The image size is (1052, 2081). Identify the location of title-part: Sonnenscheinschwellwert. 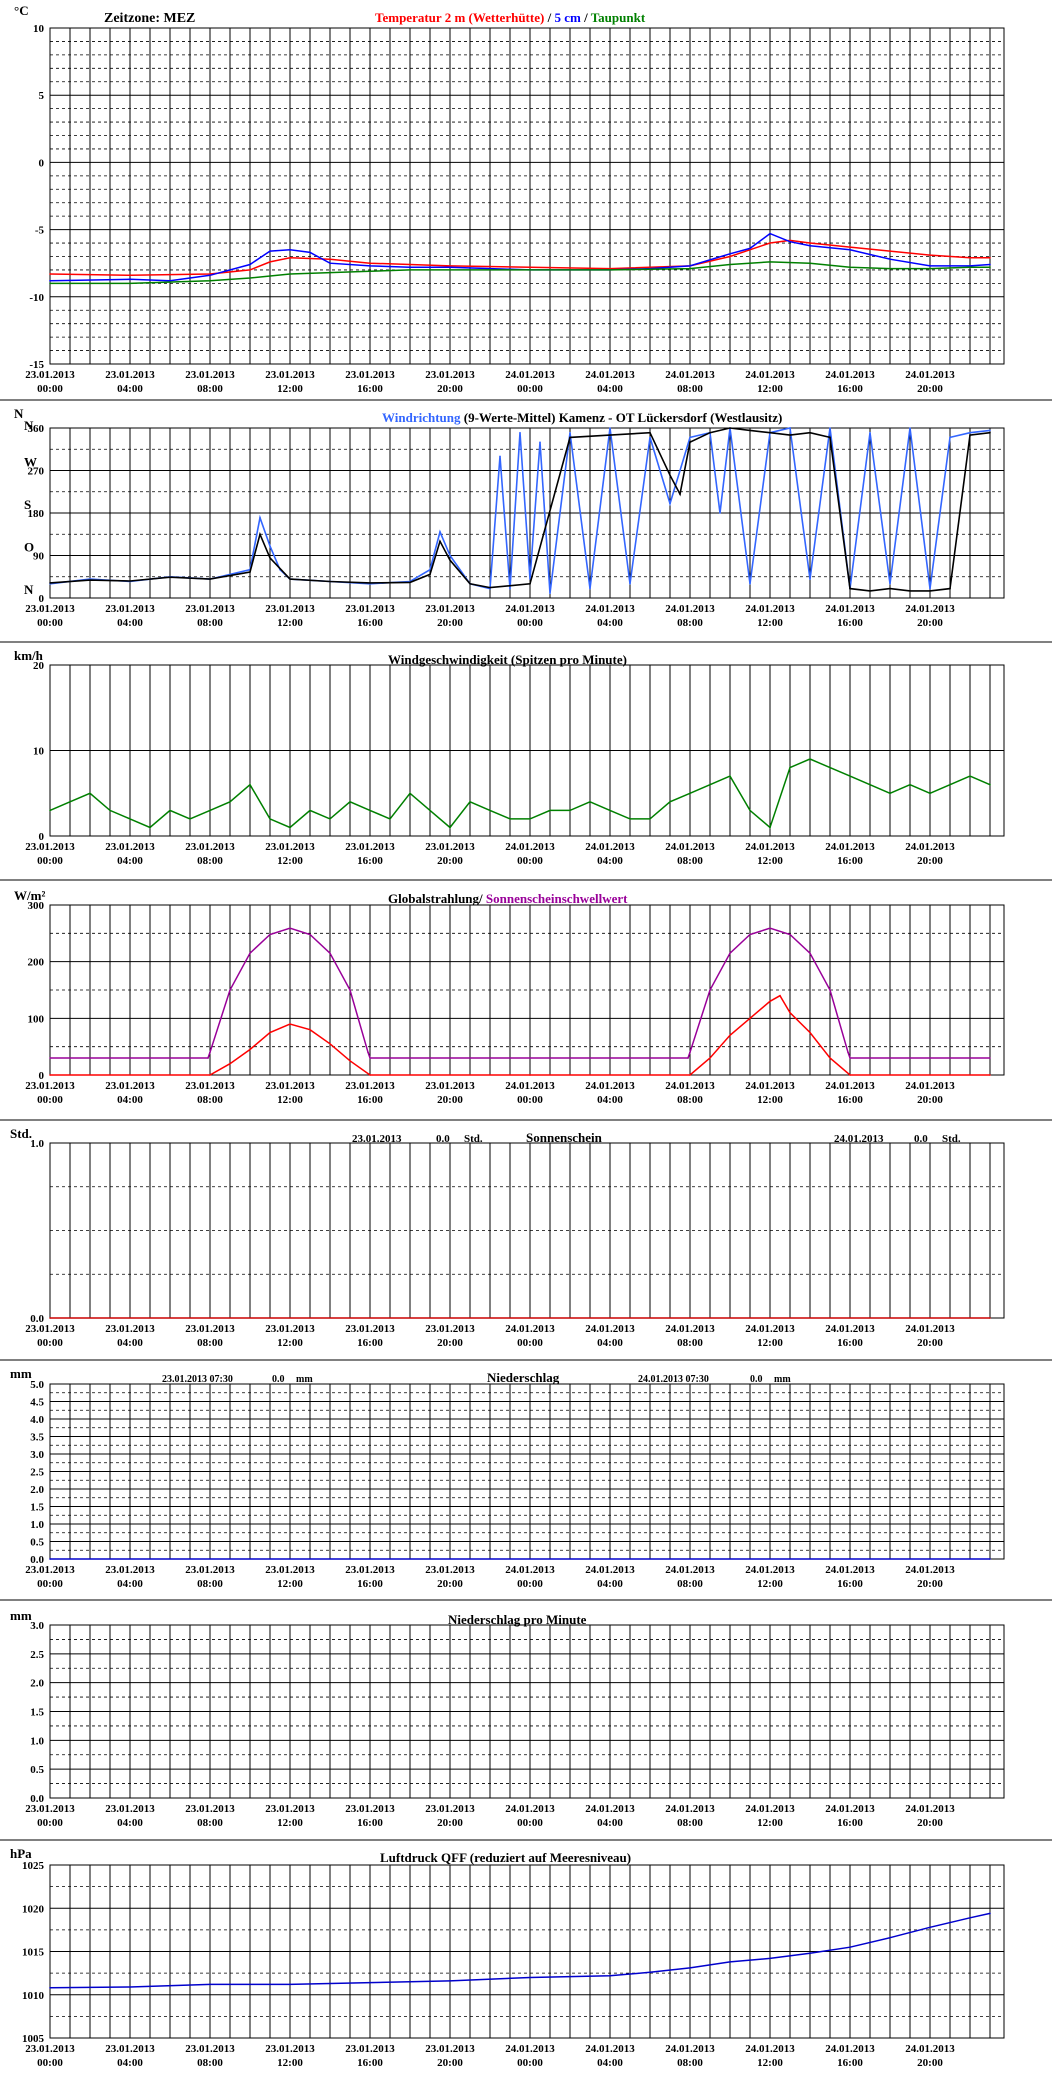
(557, 898).